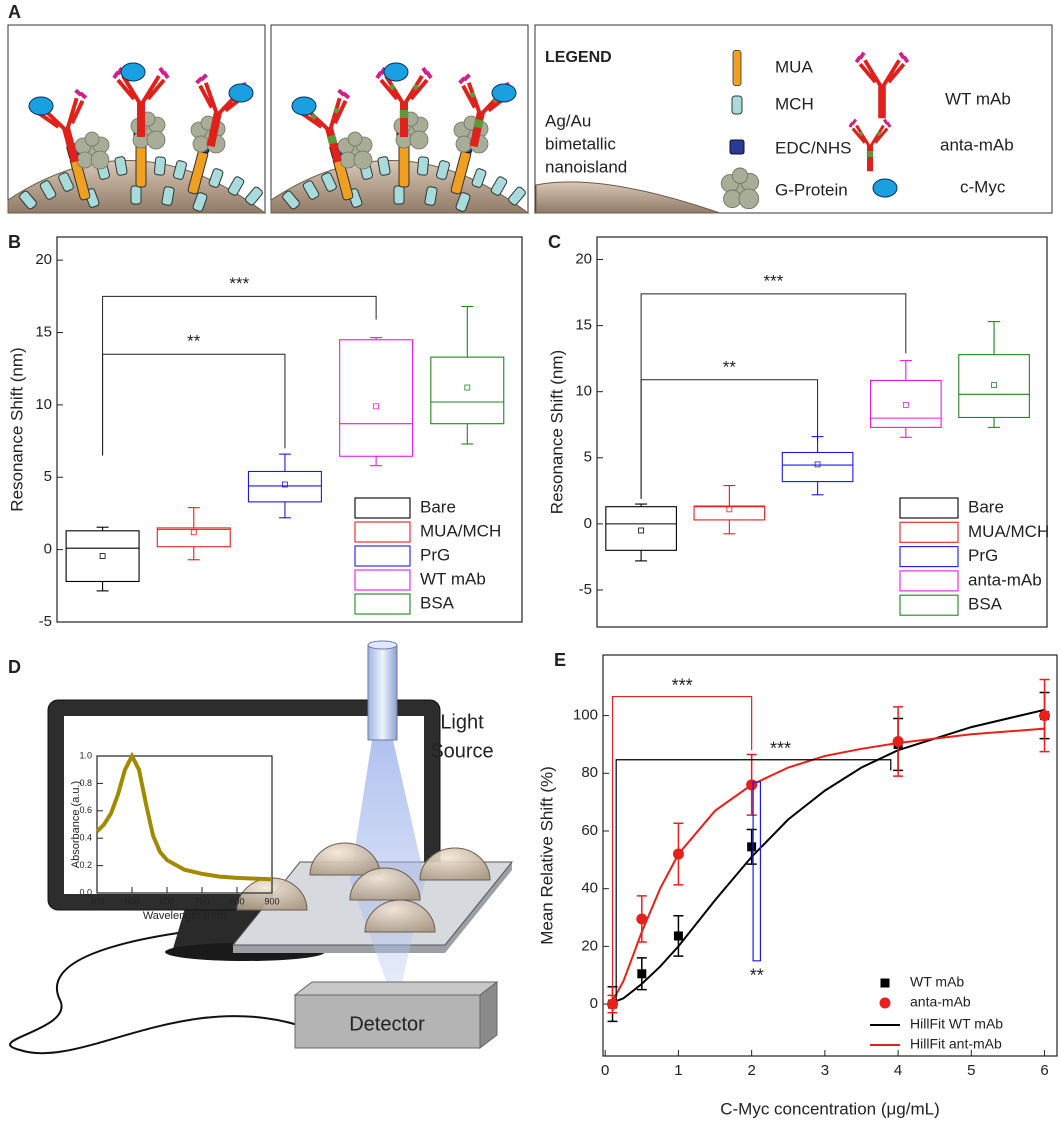 The image size is (1059, 1128). What do you see at coordinates (737, 147) in the screenshot?
I see `edc-icon` at bounding box center [737, 147].